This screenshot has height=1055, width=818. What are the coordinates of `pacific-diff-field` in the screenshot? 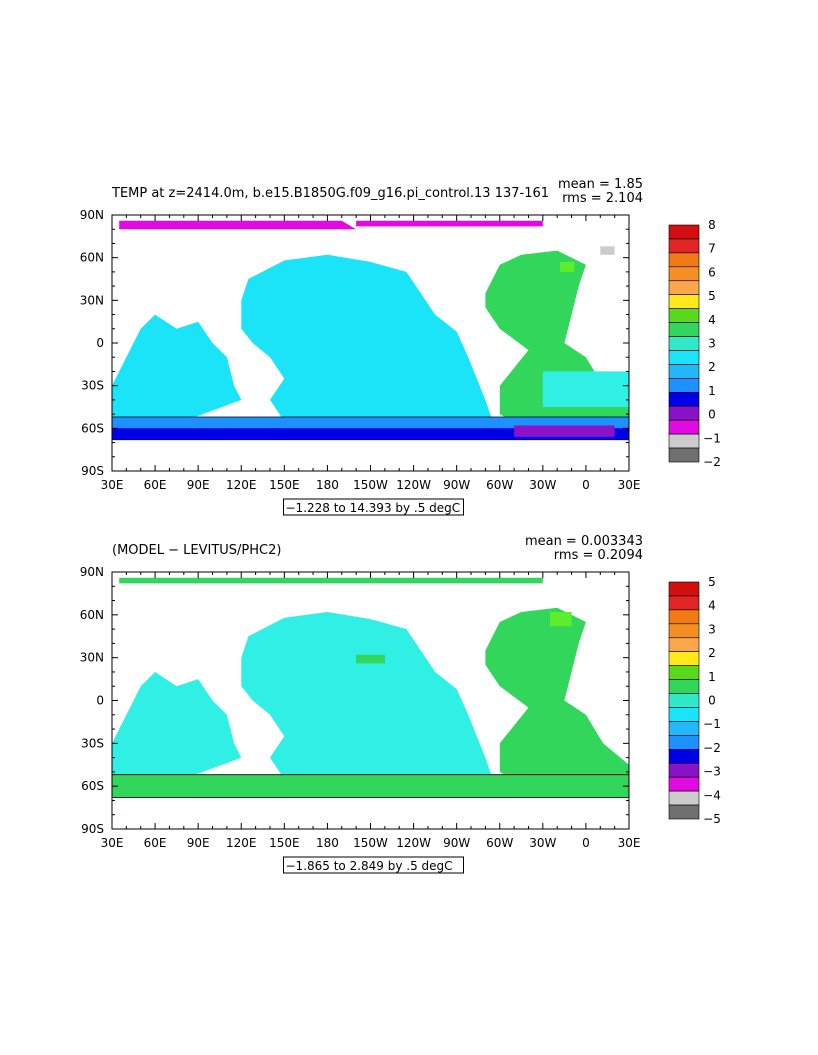 It's located at (367, 700).